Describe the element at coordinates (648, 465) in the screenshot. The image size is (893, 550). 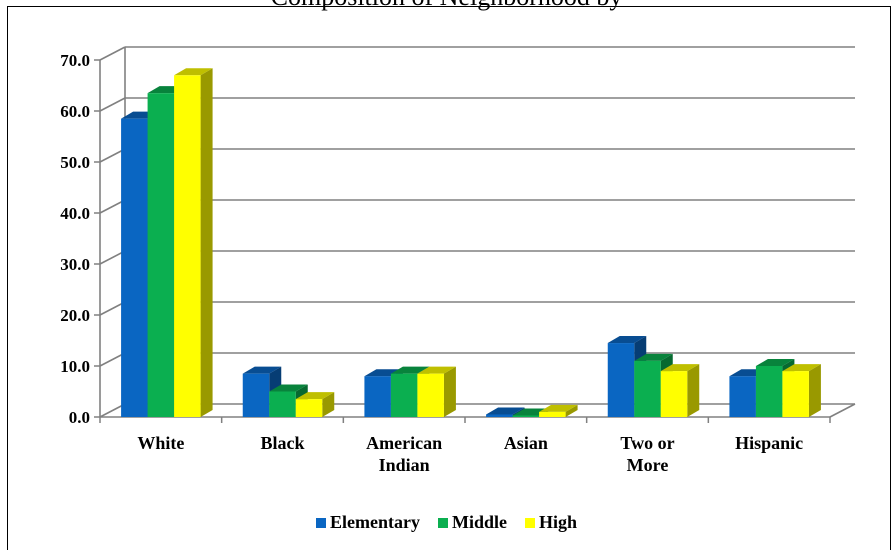
I see `x-category-label: More` at that location.